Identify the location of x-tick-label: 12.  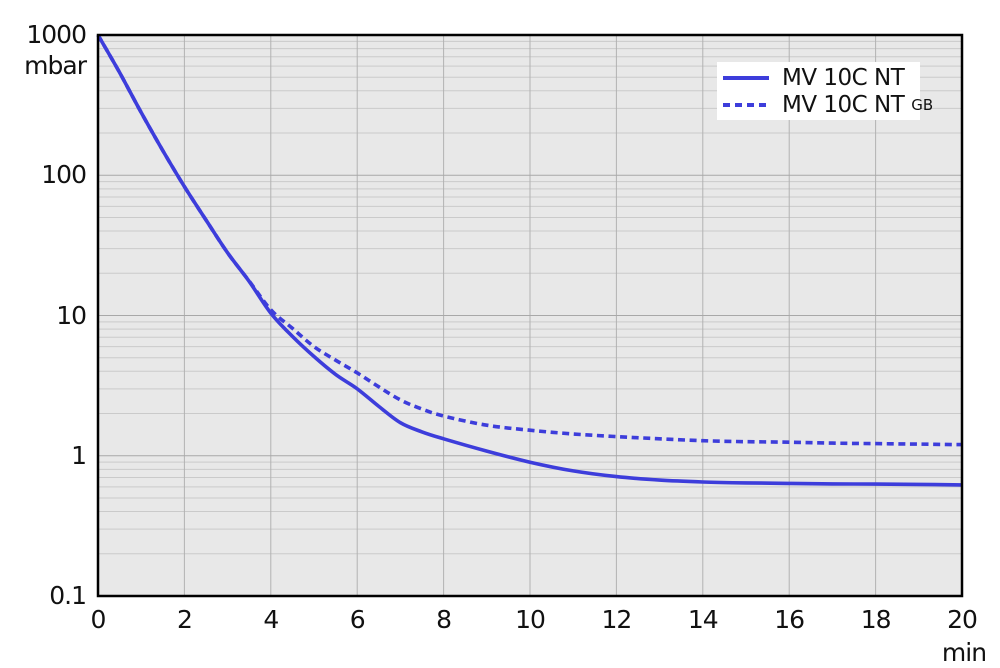
(616, 619).